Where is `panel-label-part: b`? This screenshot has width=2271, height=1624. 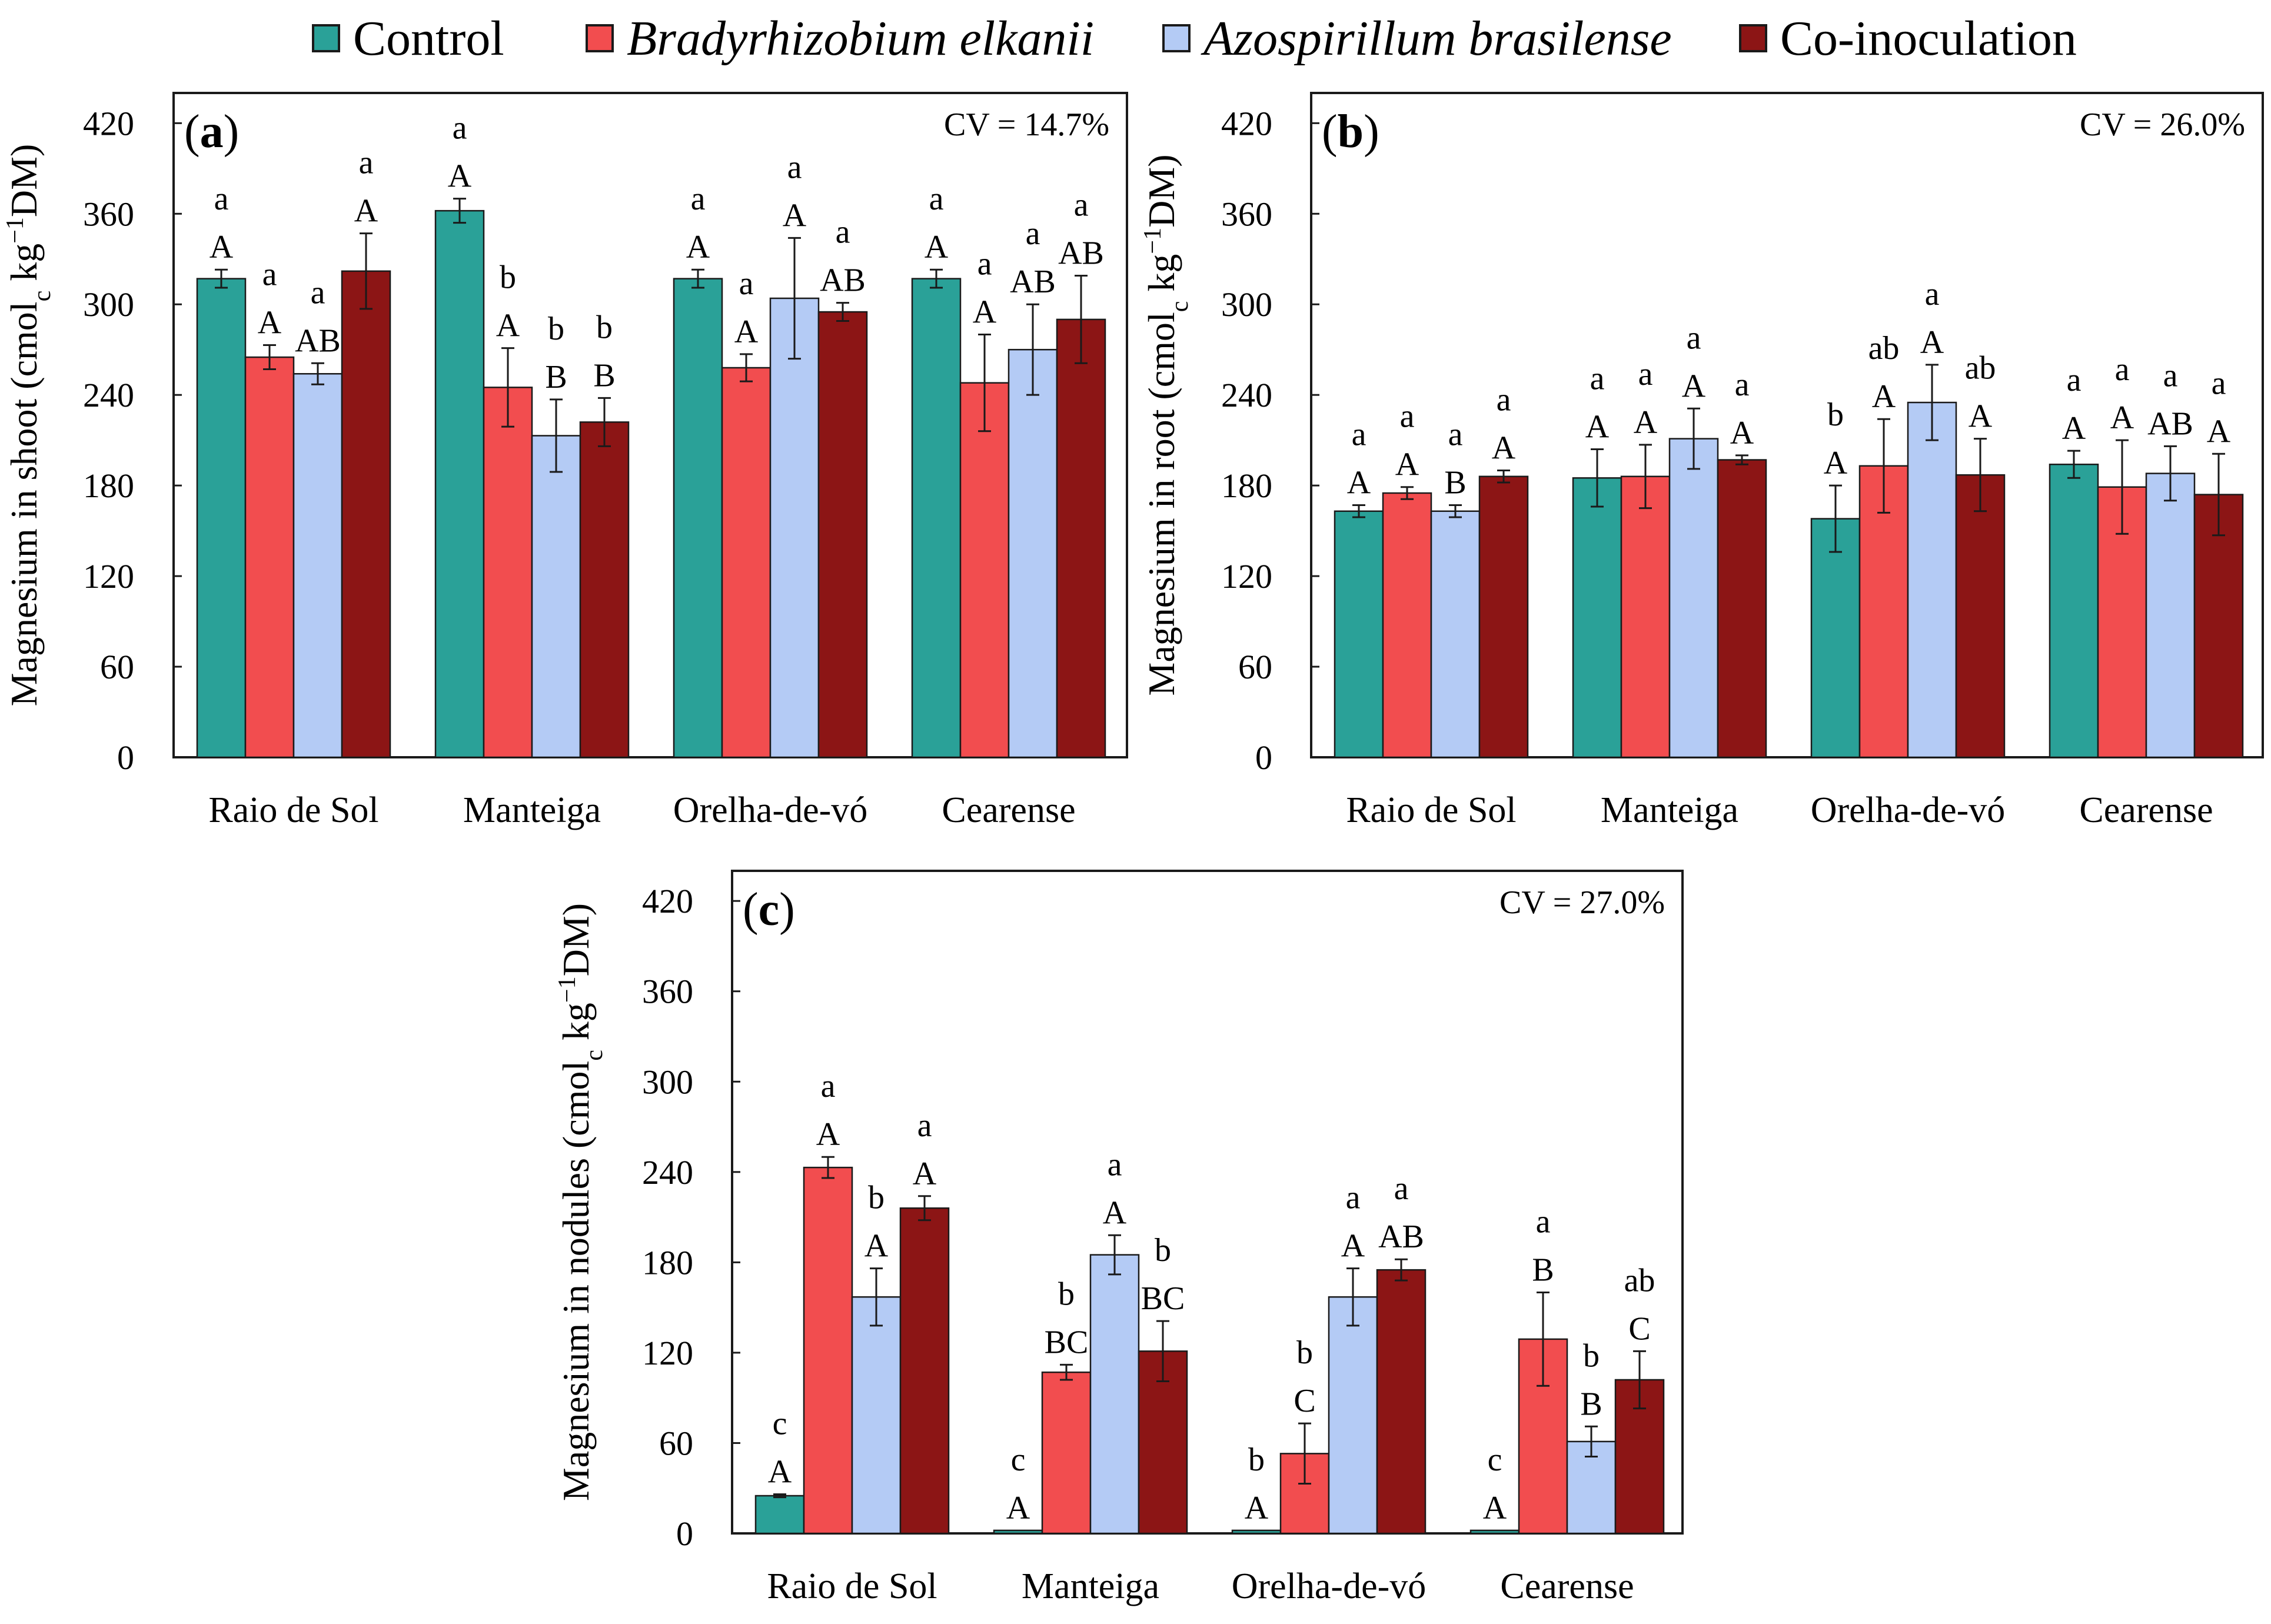
panel-label-part: b is located at coordinates (1351, 132).